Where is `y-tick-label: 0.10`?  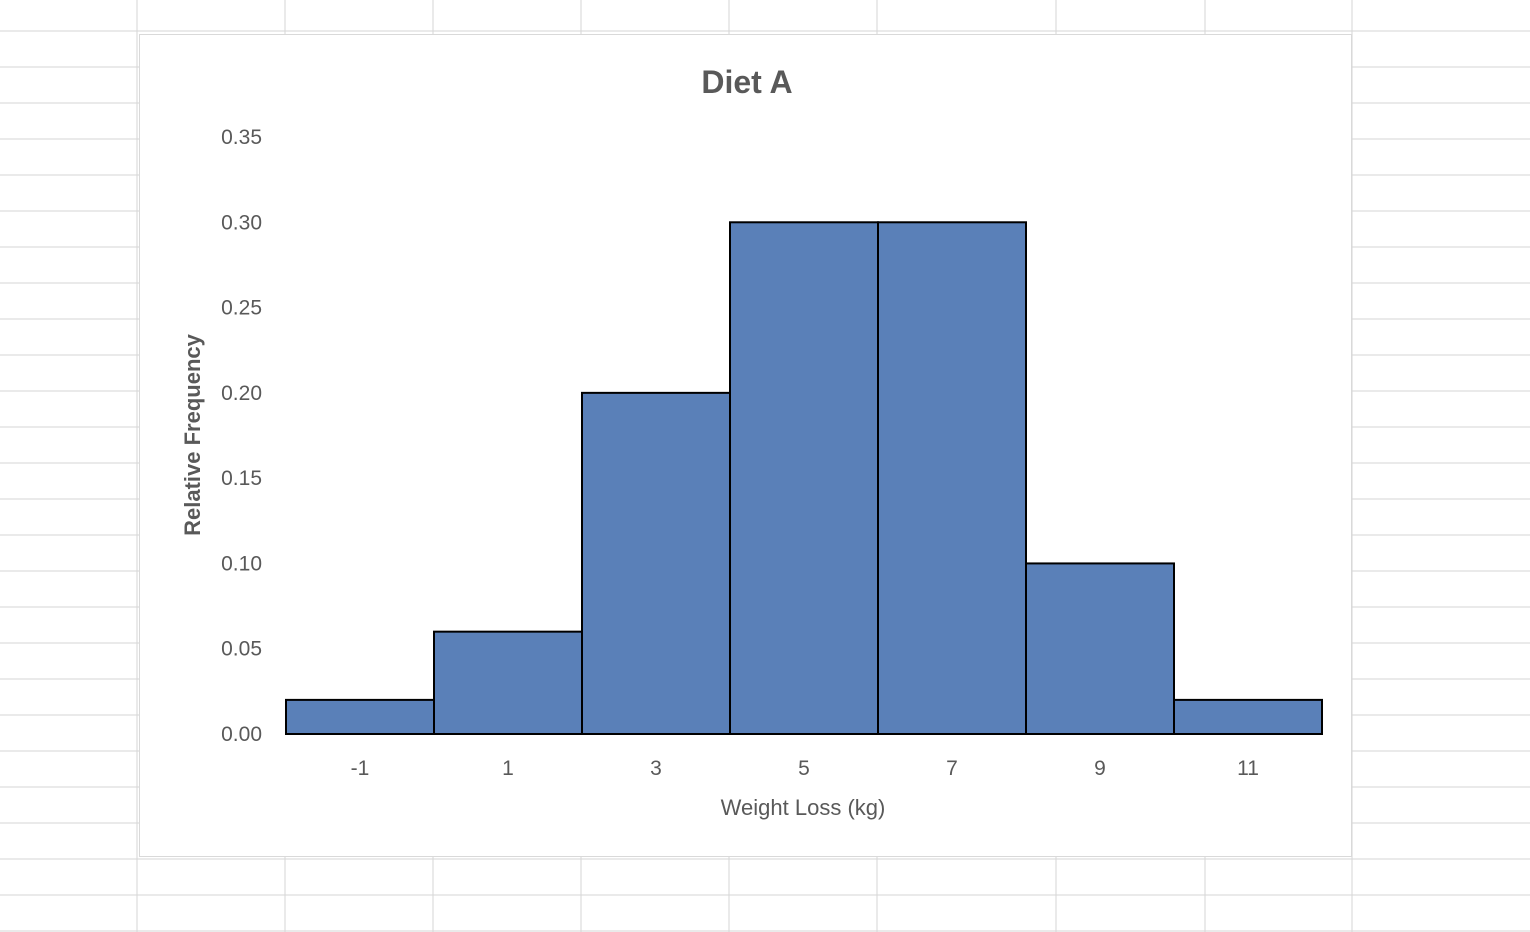 y-tick-label: 0.10 is located at coordinates (241, 563).